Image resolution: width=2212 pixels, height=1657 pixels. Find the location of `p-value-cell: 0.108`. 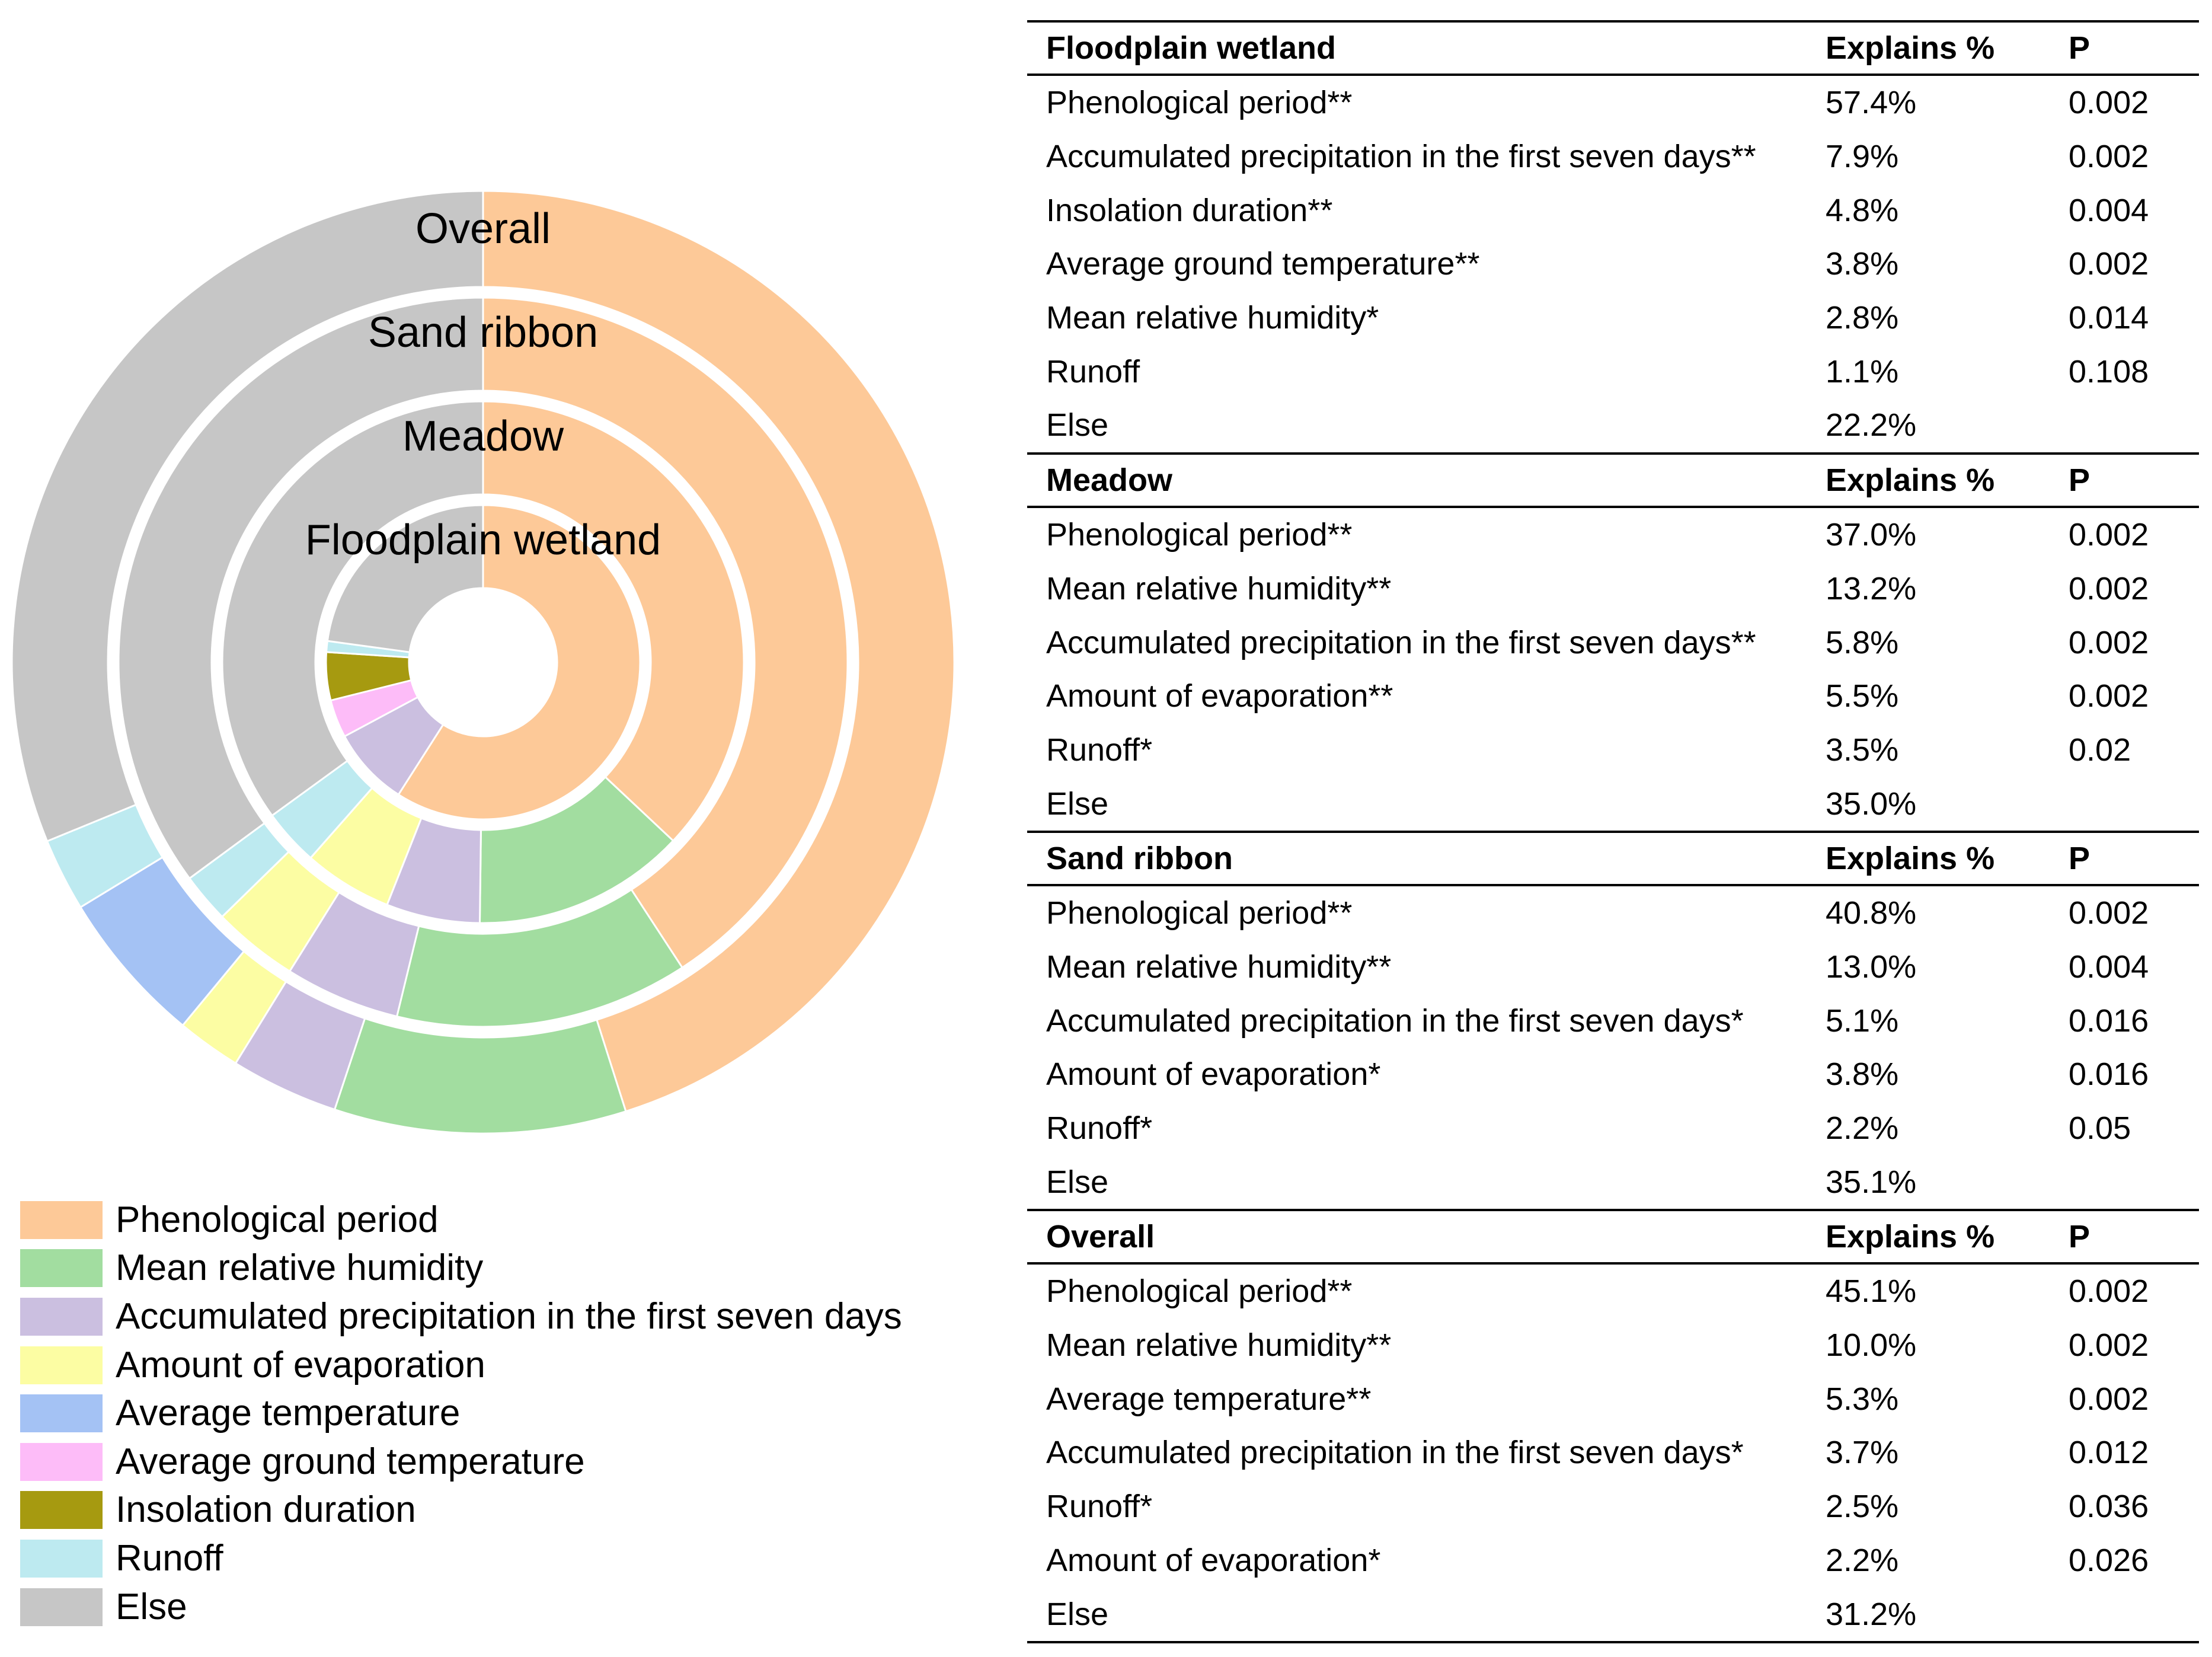

p-value-cell: 0.108 is located at coordinates (2109, 371).